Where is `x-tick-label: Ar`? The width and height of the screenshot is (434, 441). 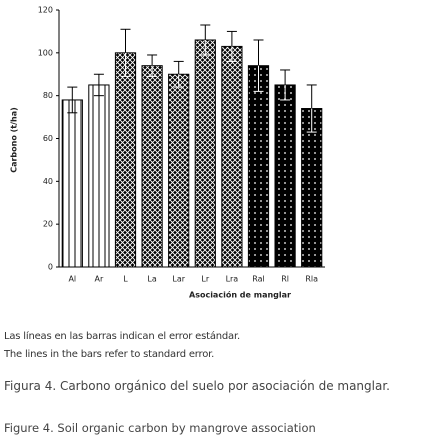
x-tick-label: Ar is located at coordinates (99, 279).